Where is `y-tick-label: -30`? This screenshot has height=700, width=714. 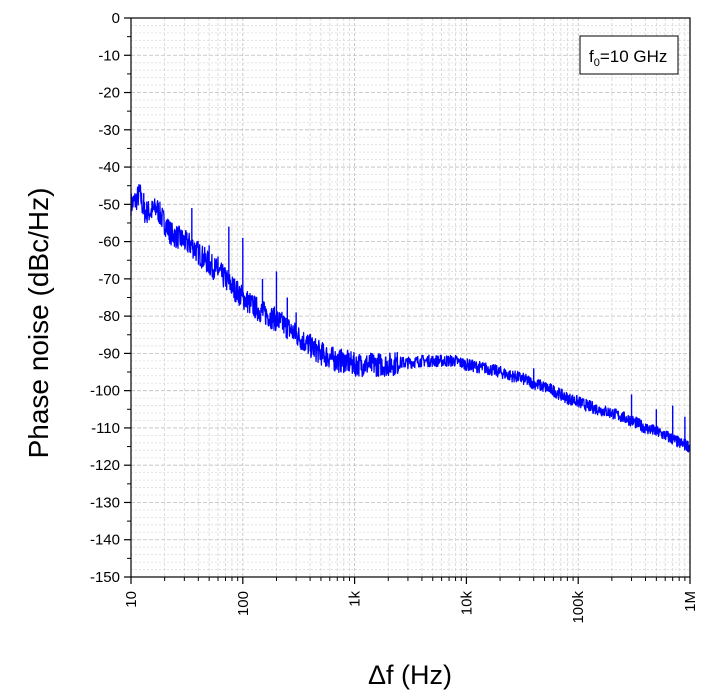 y-tick-label: -30 is located at coordinates (109, 130).